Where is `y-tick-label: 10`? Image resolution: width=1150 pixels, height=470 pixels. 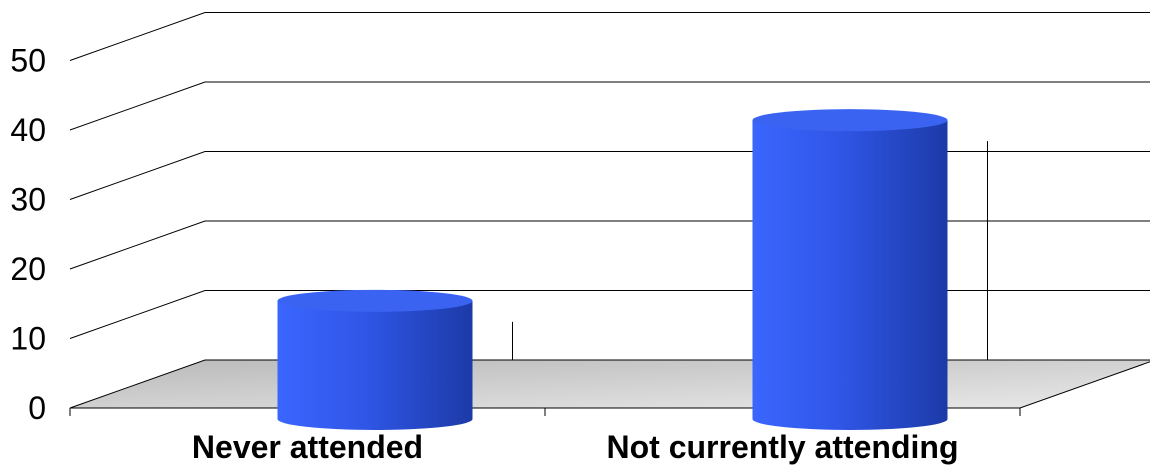 y-tick-label: 10 is located at coordinates (28, 339).